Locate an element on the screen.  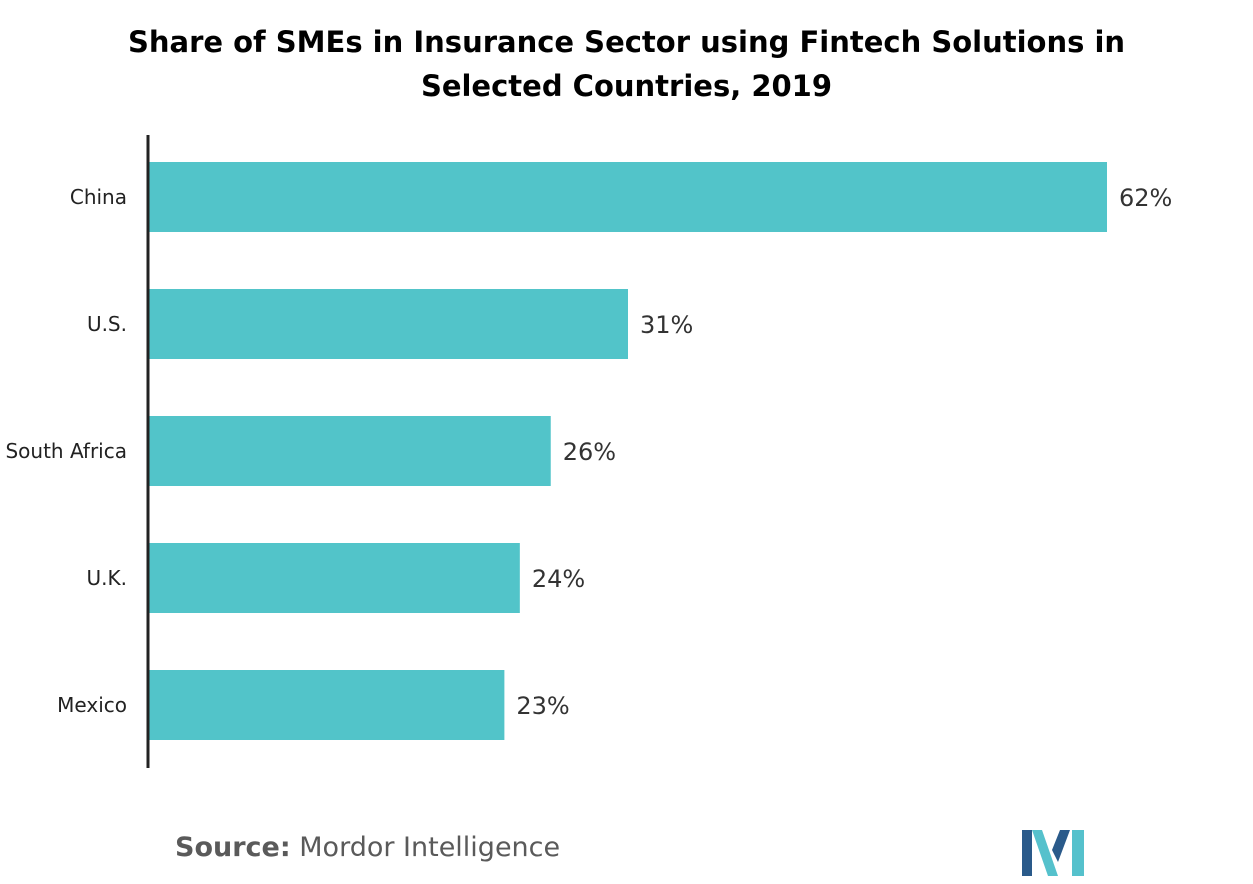
source-value: Mordor Intelligence is located at coordinates (430, 847).